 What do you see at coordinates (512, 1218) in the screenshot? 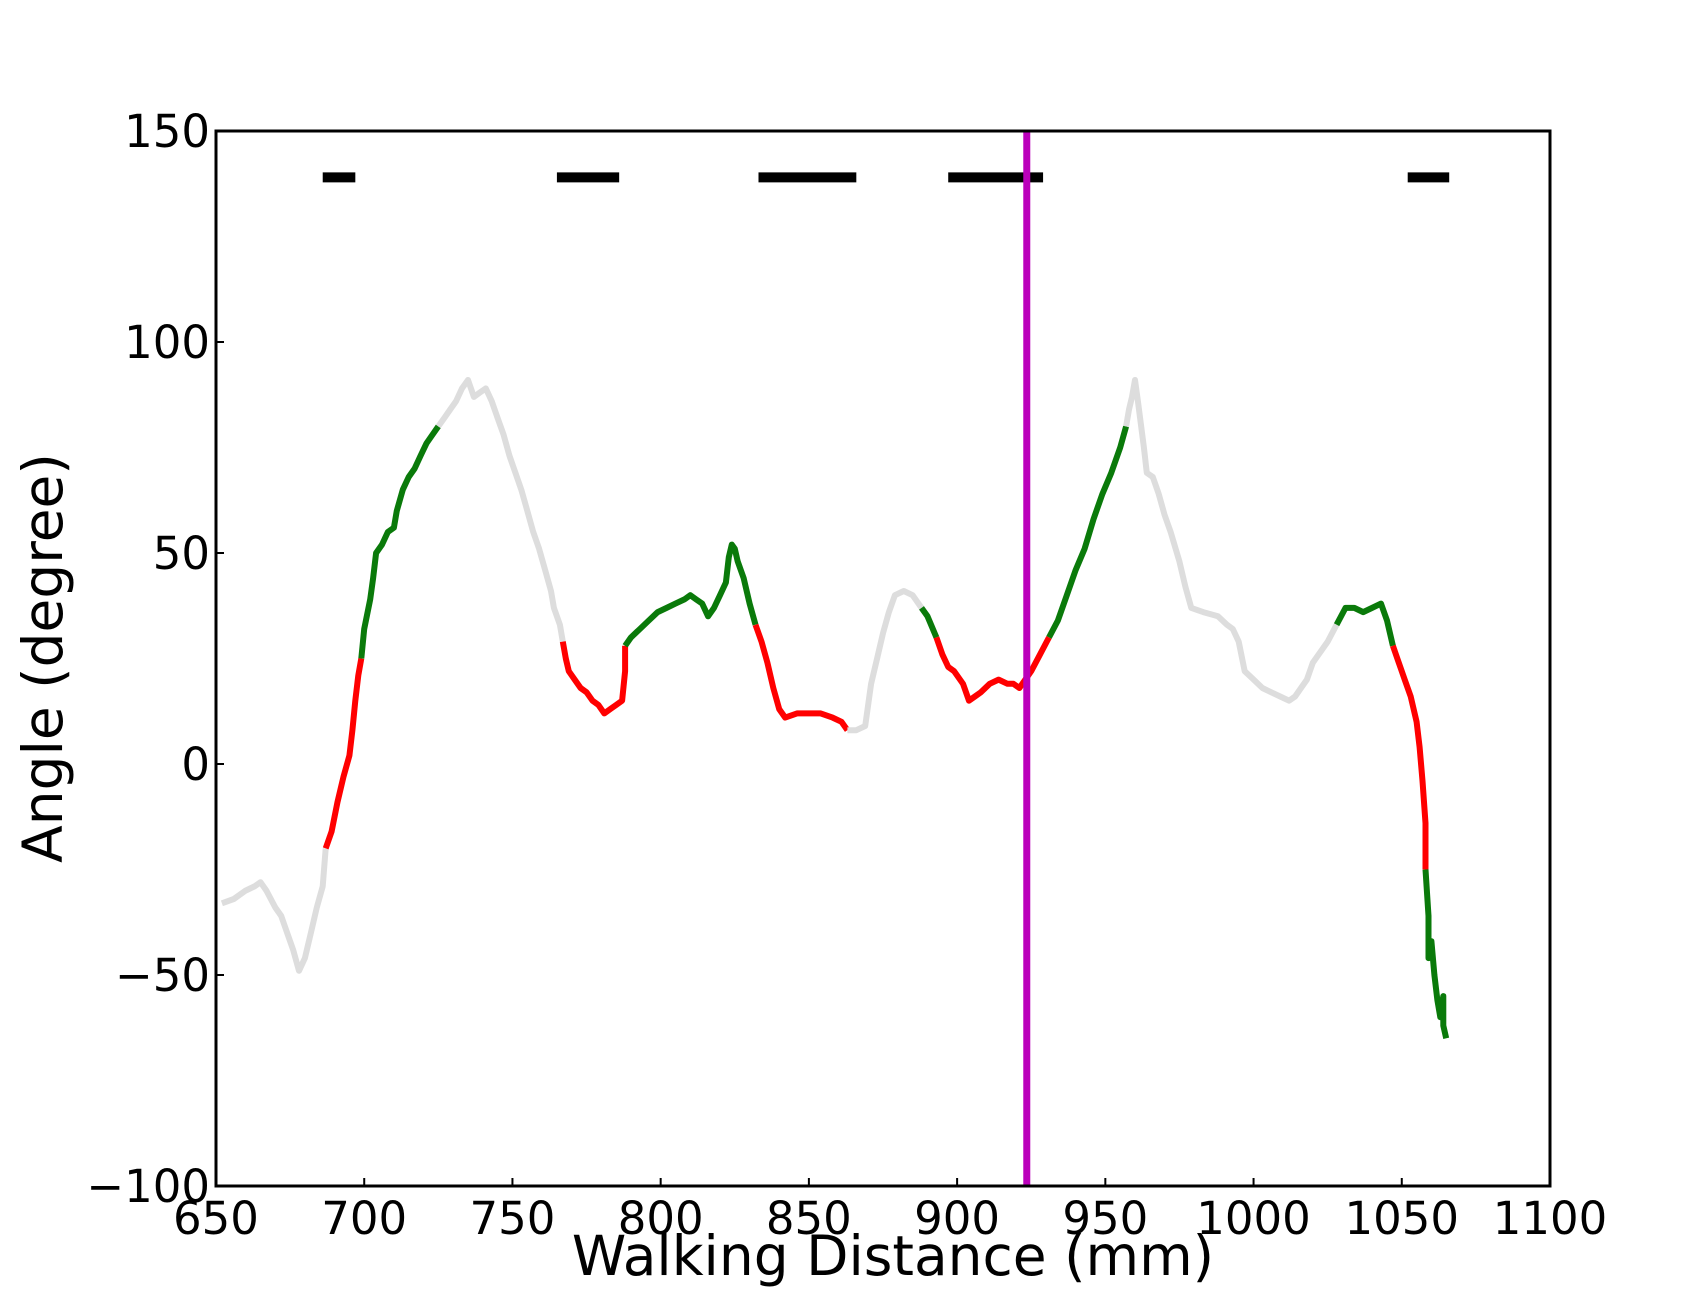
I see `x-tick-label: 750` at bounding box center [512, 1218].